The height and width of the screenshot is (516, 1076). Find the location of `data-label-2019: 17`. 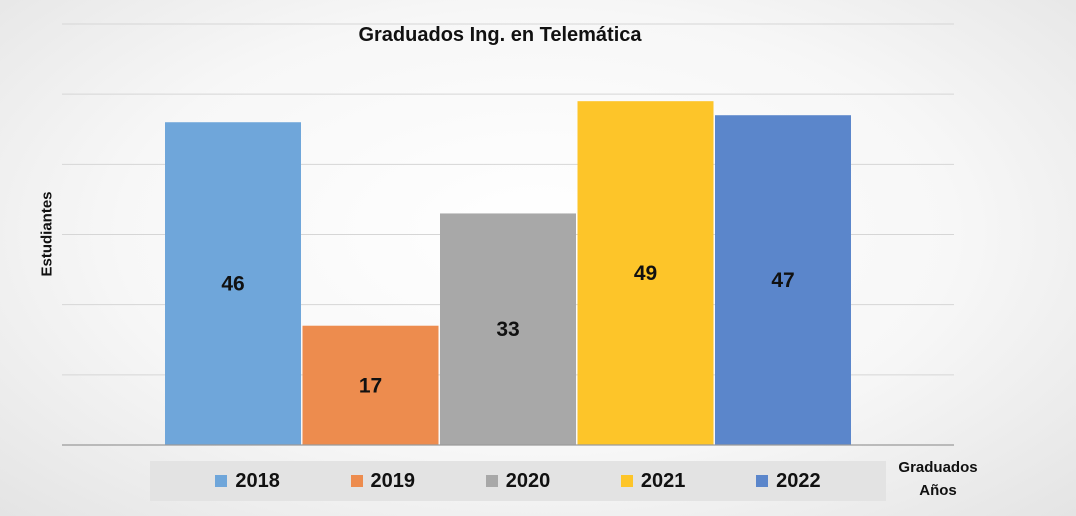

data-label-2019: 17 is located at coordinates (370, 385).